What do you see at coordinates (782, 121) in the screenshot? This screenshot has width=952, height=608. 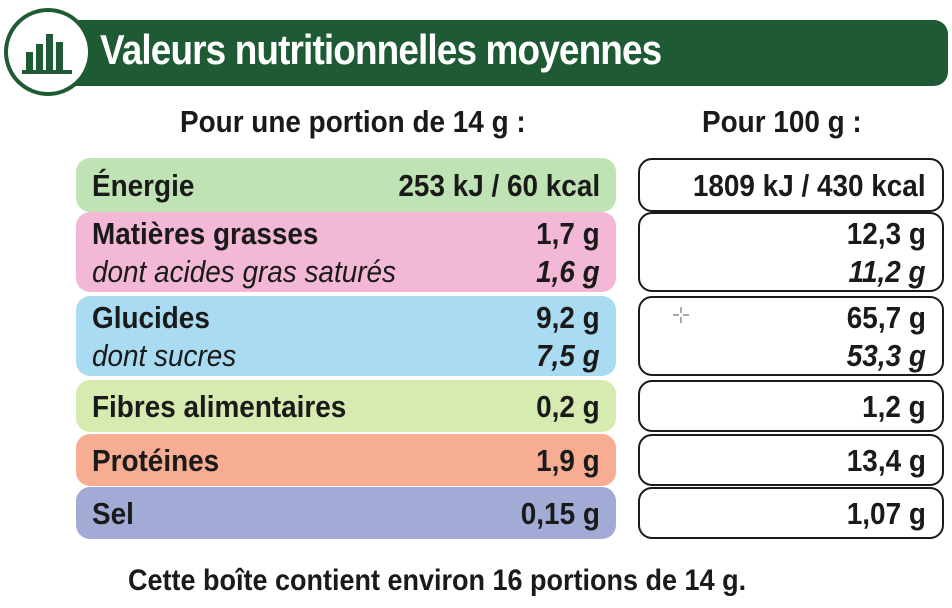 I see `header-per100: Pour 100 g :` at bounding box center [782, 121].